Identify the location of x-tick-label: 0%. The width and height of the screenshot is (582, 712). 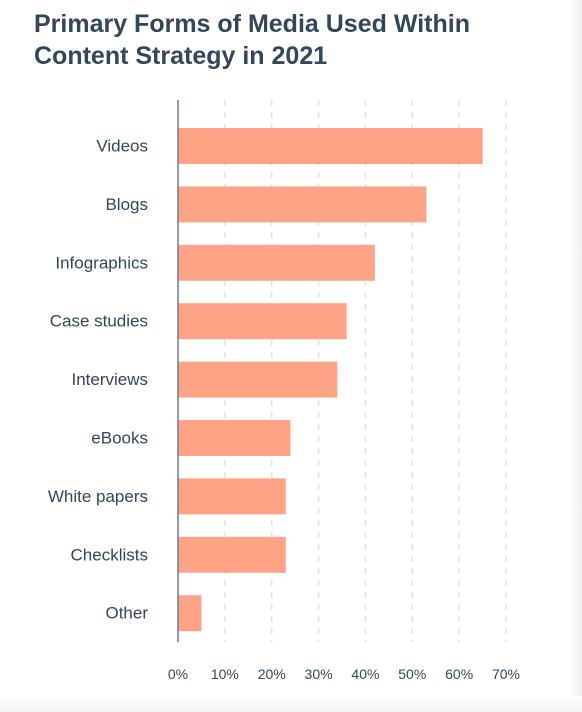
(178, 674).